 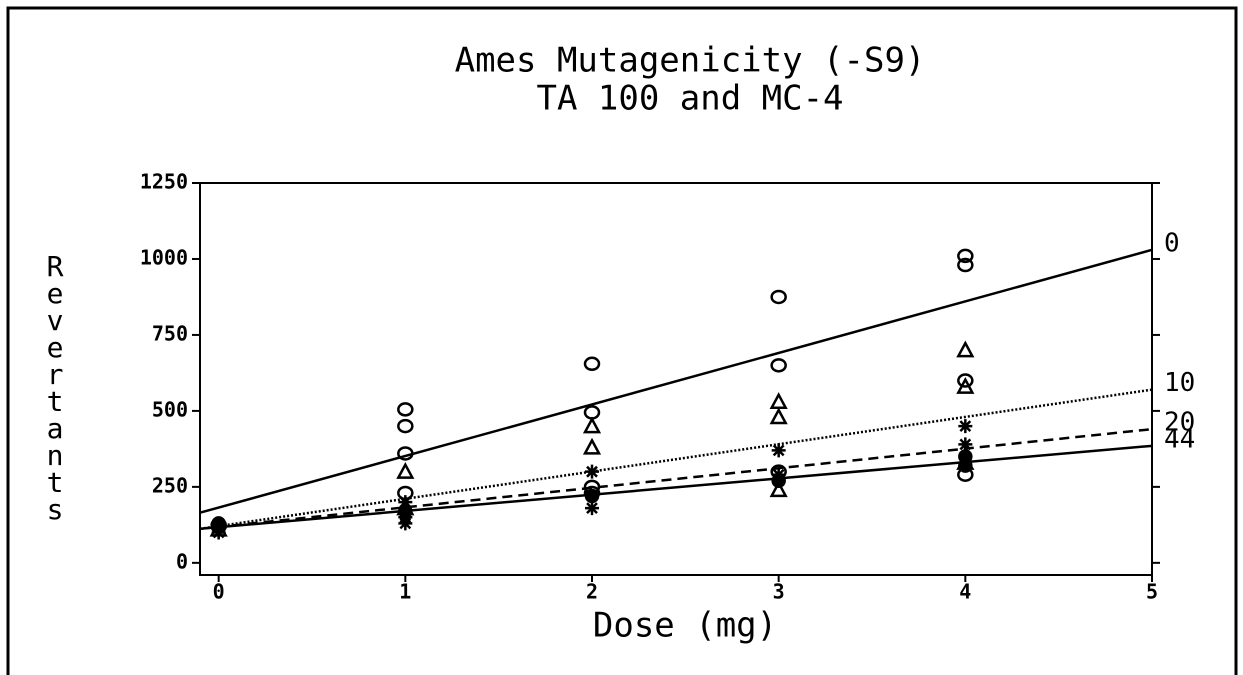 I want to click on y-tick-label: 500, so click(x=170, y=409).